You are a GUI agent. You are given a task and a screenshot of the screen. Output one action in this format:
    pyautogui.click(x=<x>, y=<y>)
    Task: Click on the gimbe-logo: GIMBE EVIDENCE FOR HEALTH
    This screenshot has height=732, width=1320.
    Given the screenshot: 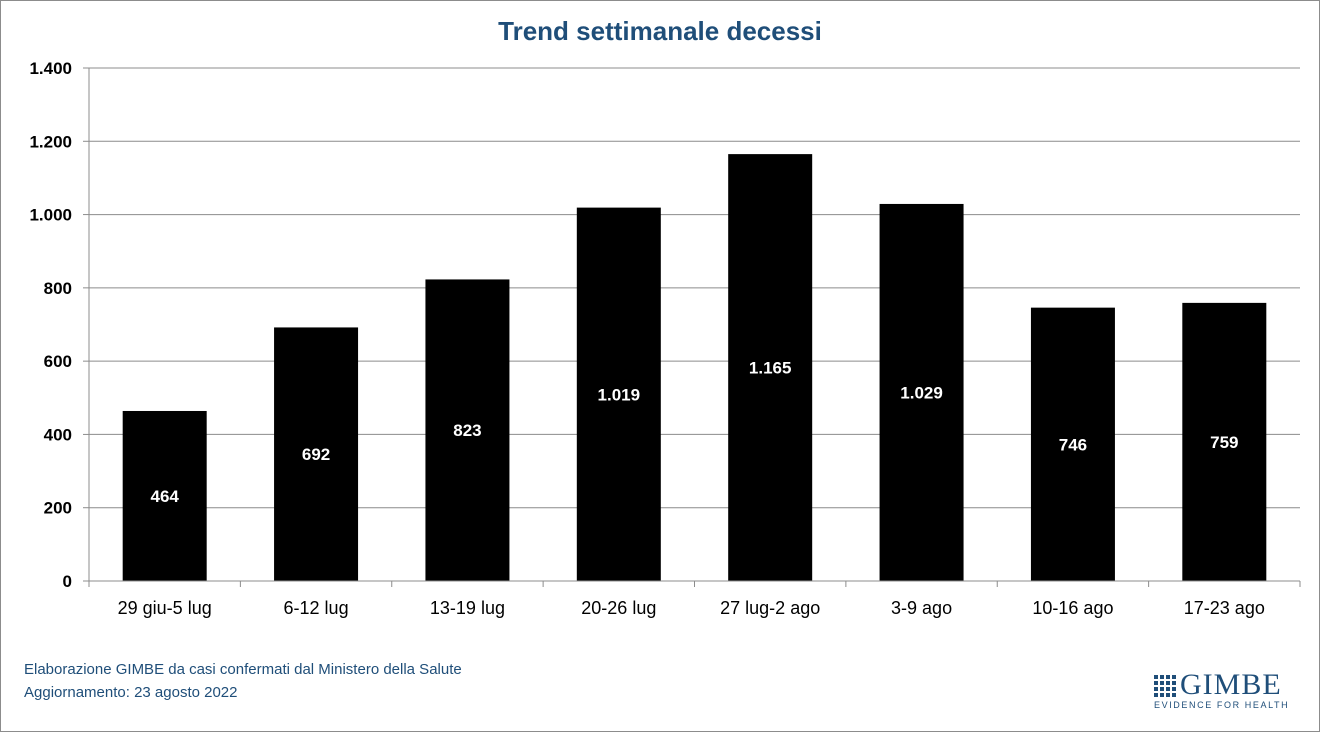 What is the action you would take?
    pyautogui.click(x=1222, y=691)
    